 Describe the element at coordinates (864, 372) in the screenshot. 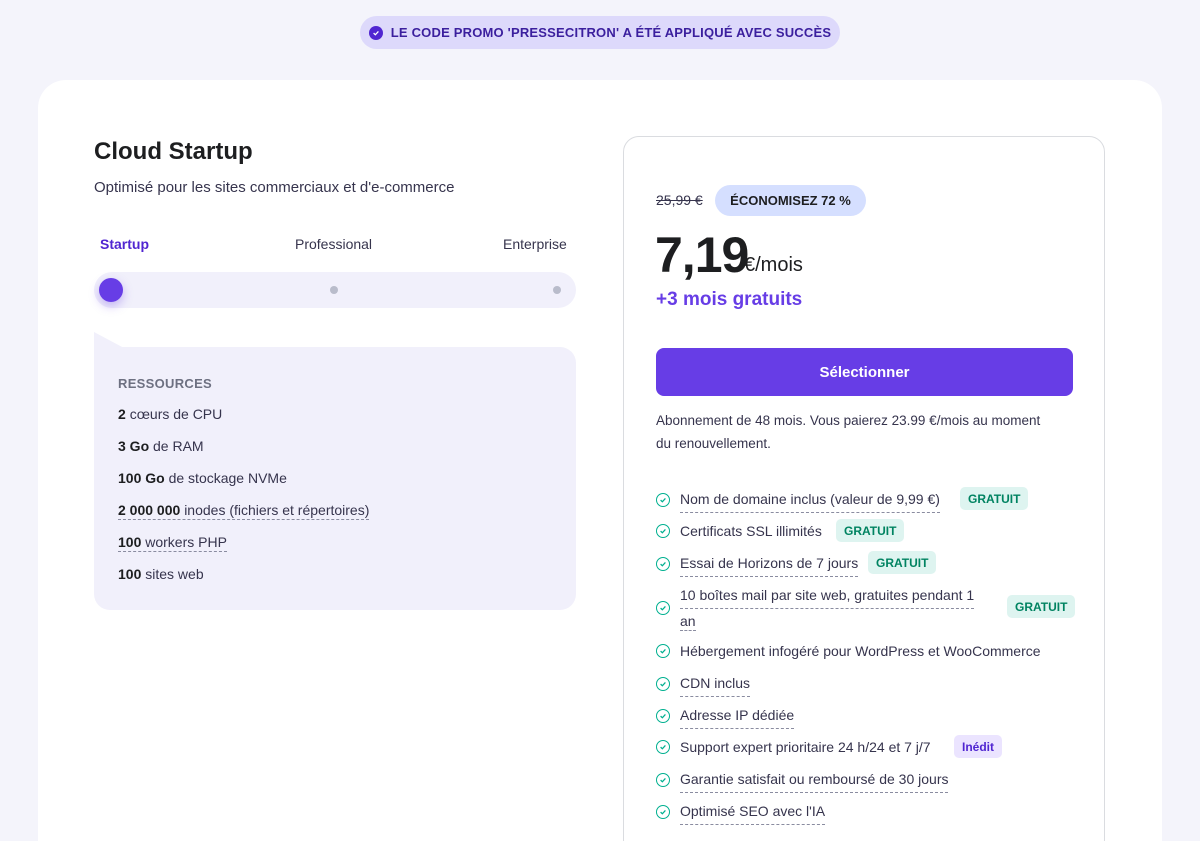

I see `select-button: Sélectionner` at that location.